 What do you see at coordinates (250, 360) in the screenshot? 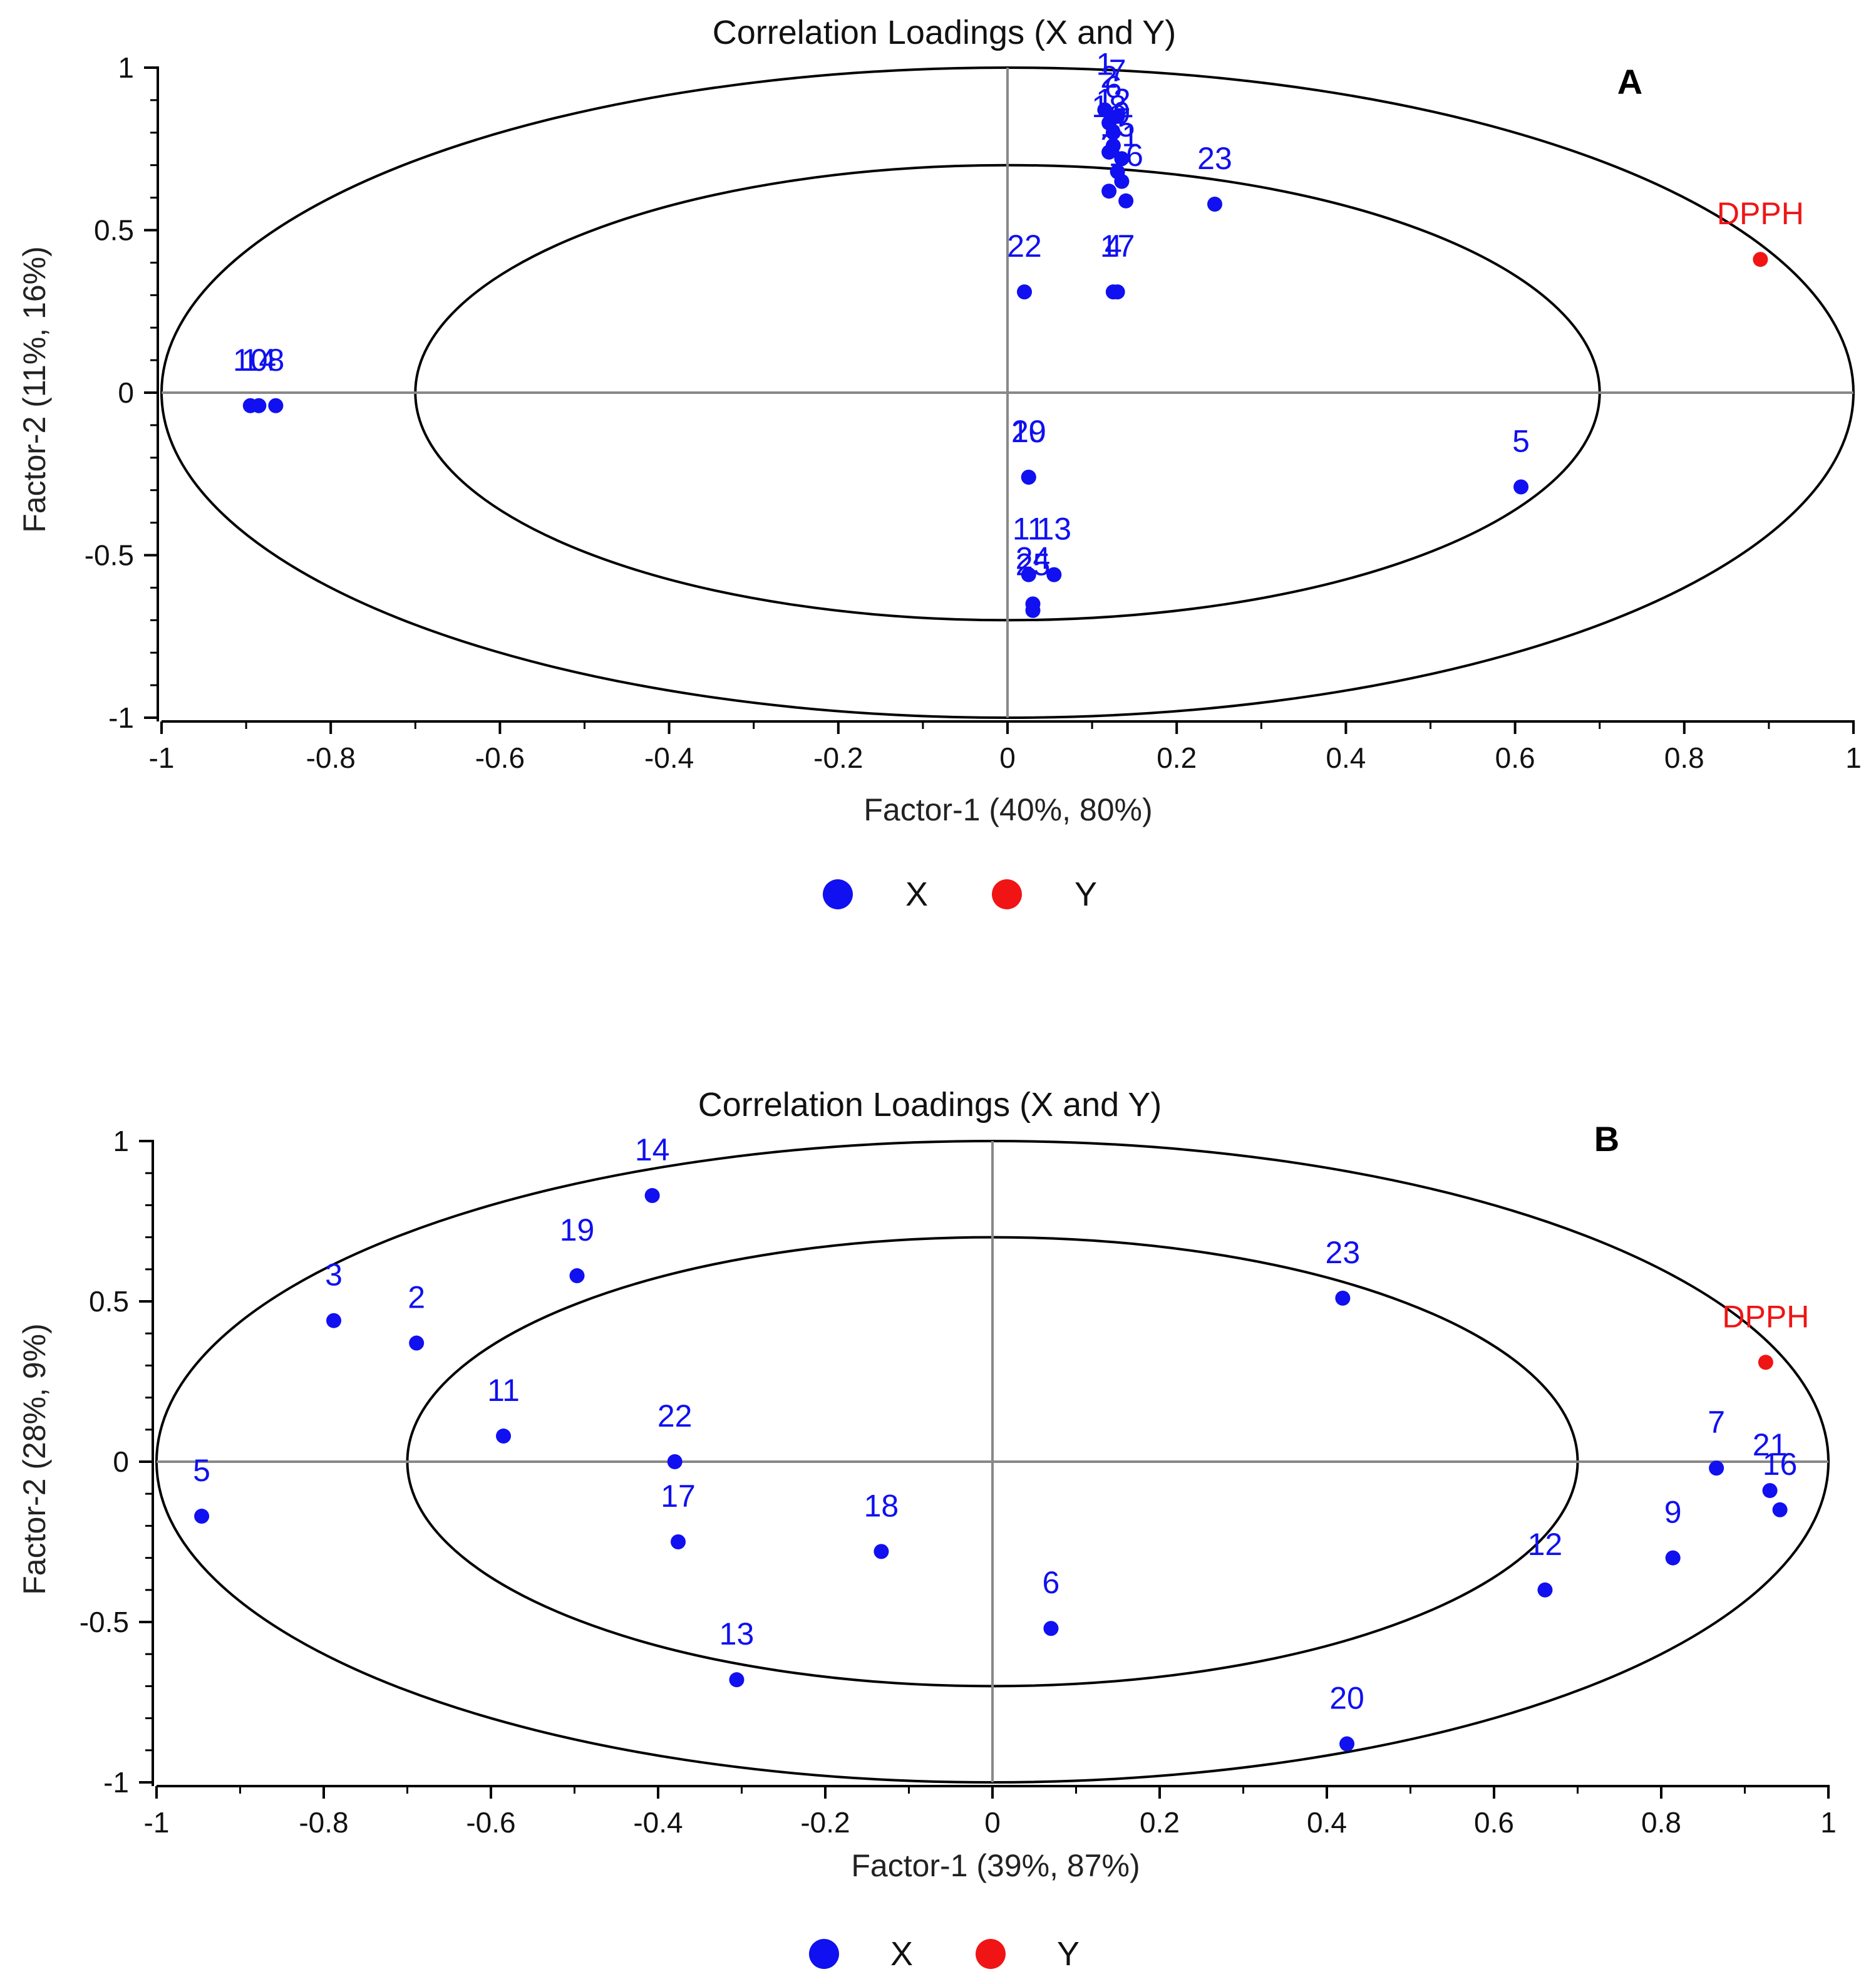
I see `data-point-label: 10` at bounding box center [250, 360].